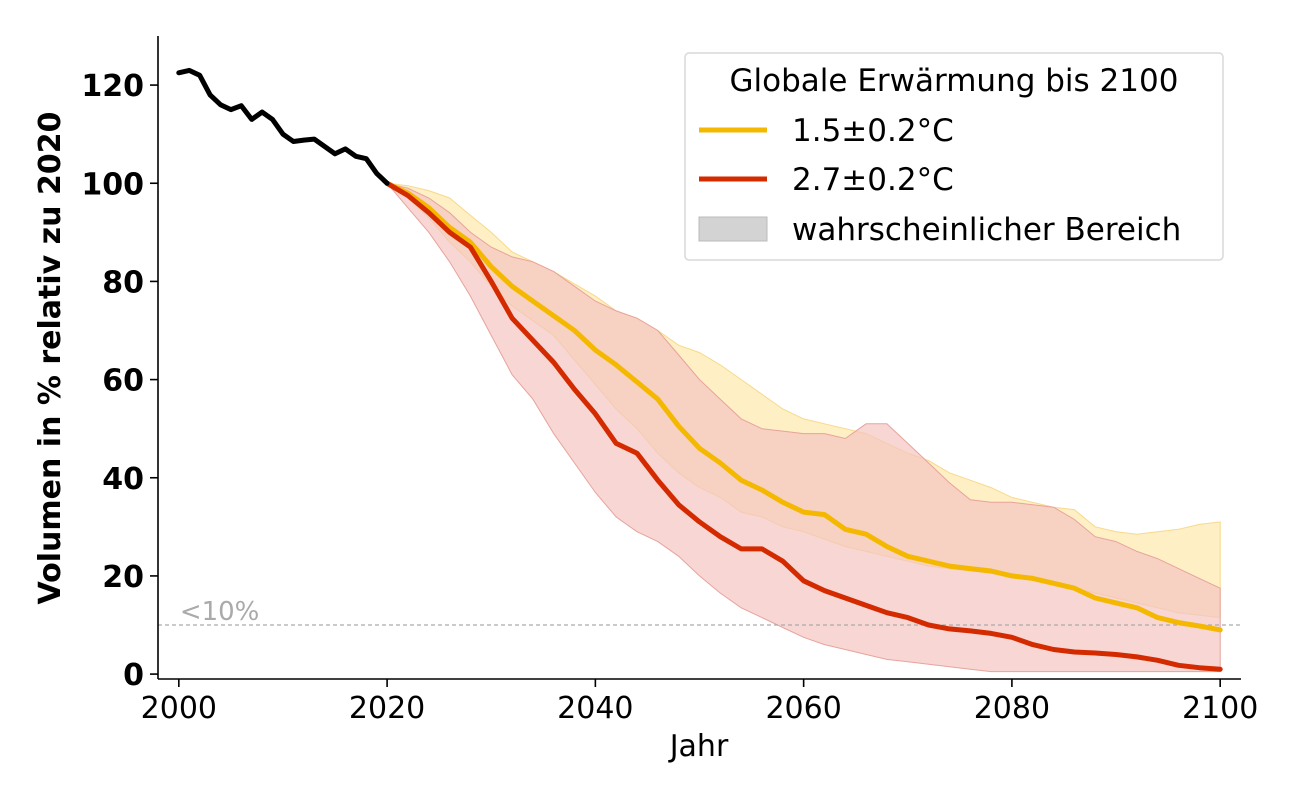 This screenshot has height=800, width=1300. Describe the element at coordinates (1012, 708) in the screenshot. I see `x-tick-label-2080: 2080` at that location.